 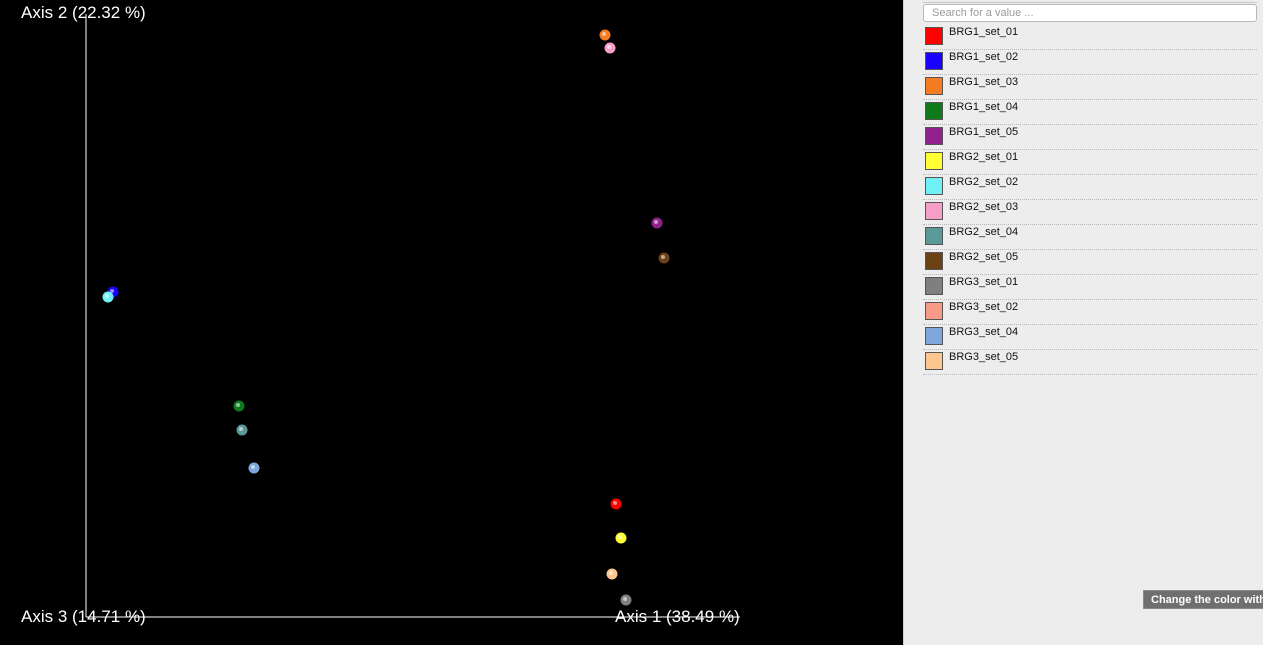 I want to click on legend-label: BRG1_set_01, so click(x=984, y=32).